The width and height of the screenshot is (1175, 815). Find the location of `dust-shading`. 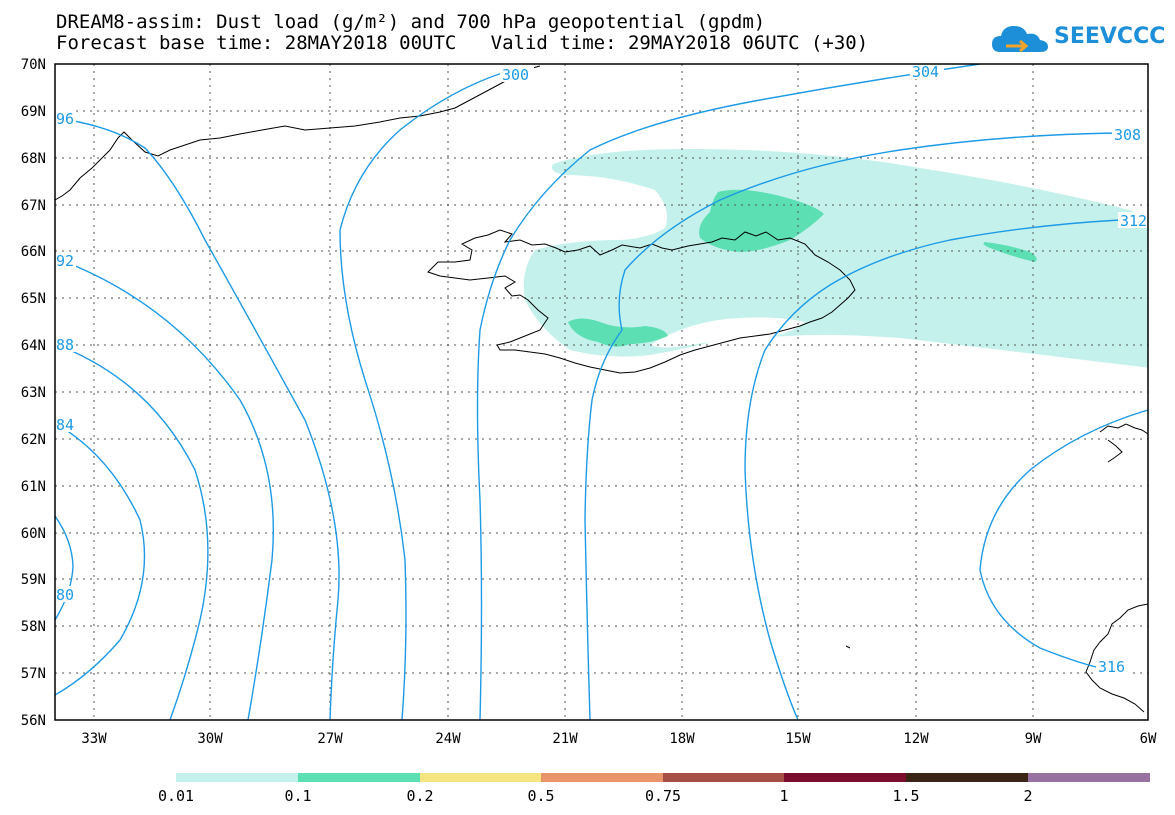

dust-shading is located at coordinates (835, 258).